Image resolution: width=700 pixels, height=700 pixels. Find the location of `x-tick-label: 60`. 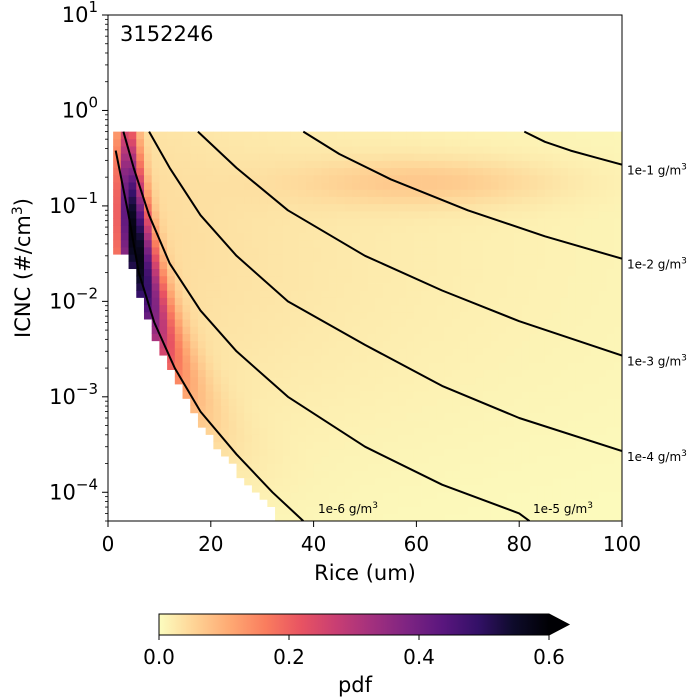

x-tick-label: 60 is located at coordinates (416, 544).